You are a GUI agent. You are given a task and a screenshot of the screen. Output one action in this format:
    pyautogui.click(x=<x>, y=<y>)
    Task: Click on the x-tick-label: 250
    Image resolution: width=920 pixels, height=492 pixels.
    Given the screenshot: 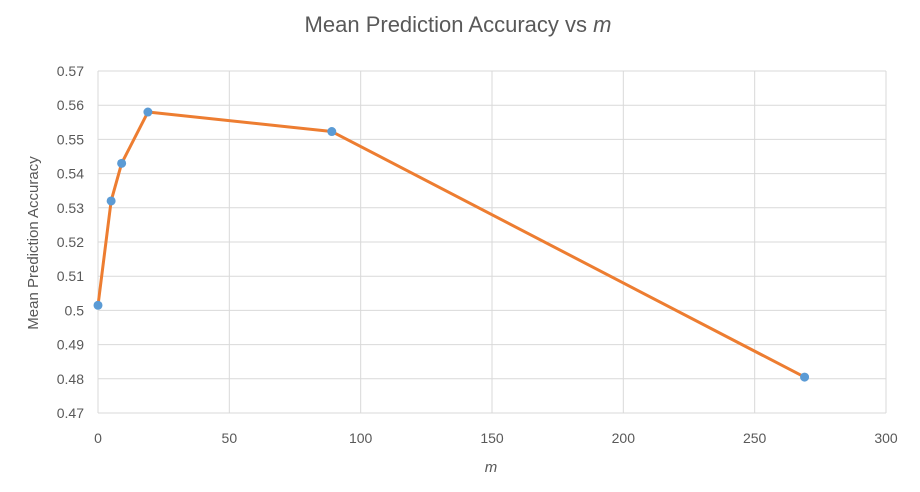 What is the action you would take?
    pyautogui.click(x=755, y=438)
    